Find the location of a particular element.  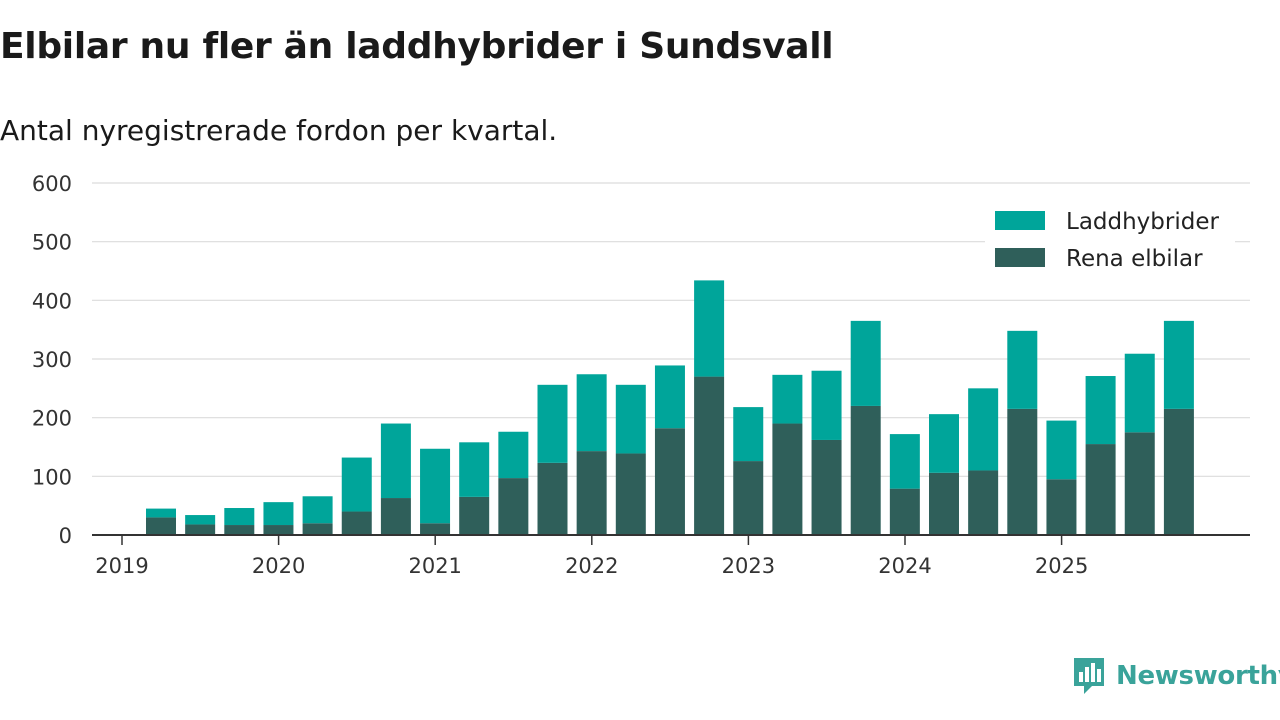

x-tick-label: 2021 is located at coordinates (434, 566).